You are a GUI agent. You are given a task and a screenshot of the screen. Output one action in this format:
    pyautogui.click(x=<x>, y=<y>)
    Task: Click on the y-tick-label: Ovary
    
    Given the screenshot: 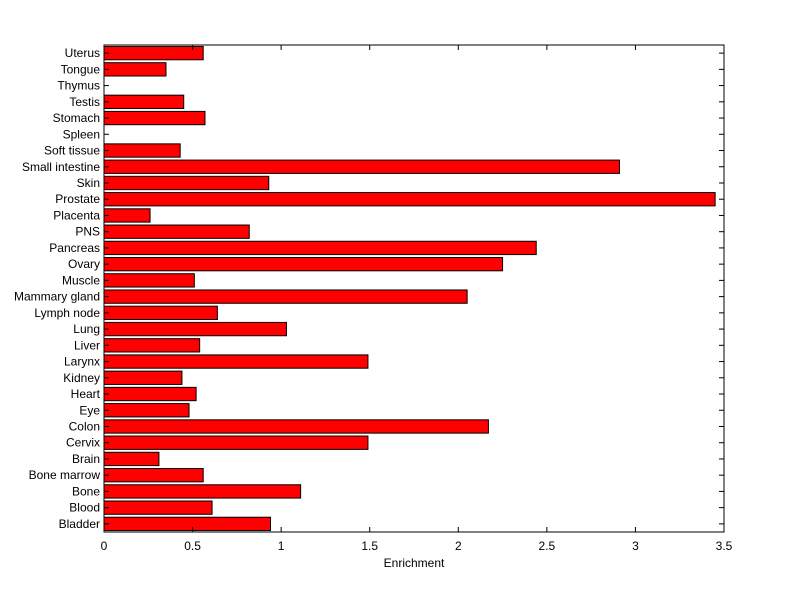 What is the action you would take?
    pyautogui.click(x=84, y=264)
    